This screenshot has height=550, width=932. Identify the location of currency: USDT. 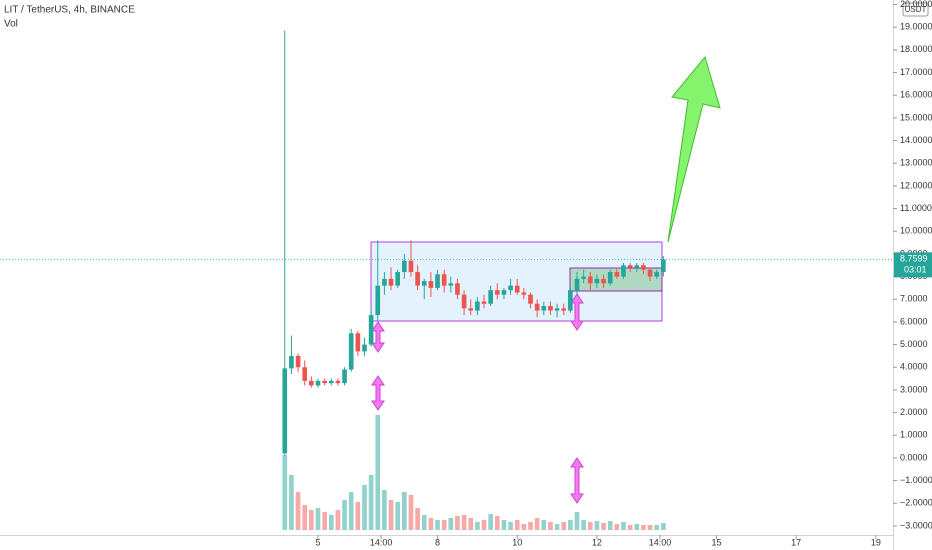
(916, 9).